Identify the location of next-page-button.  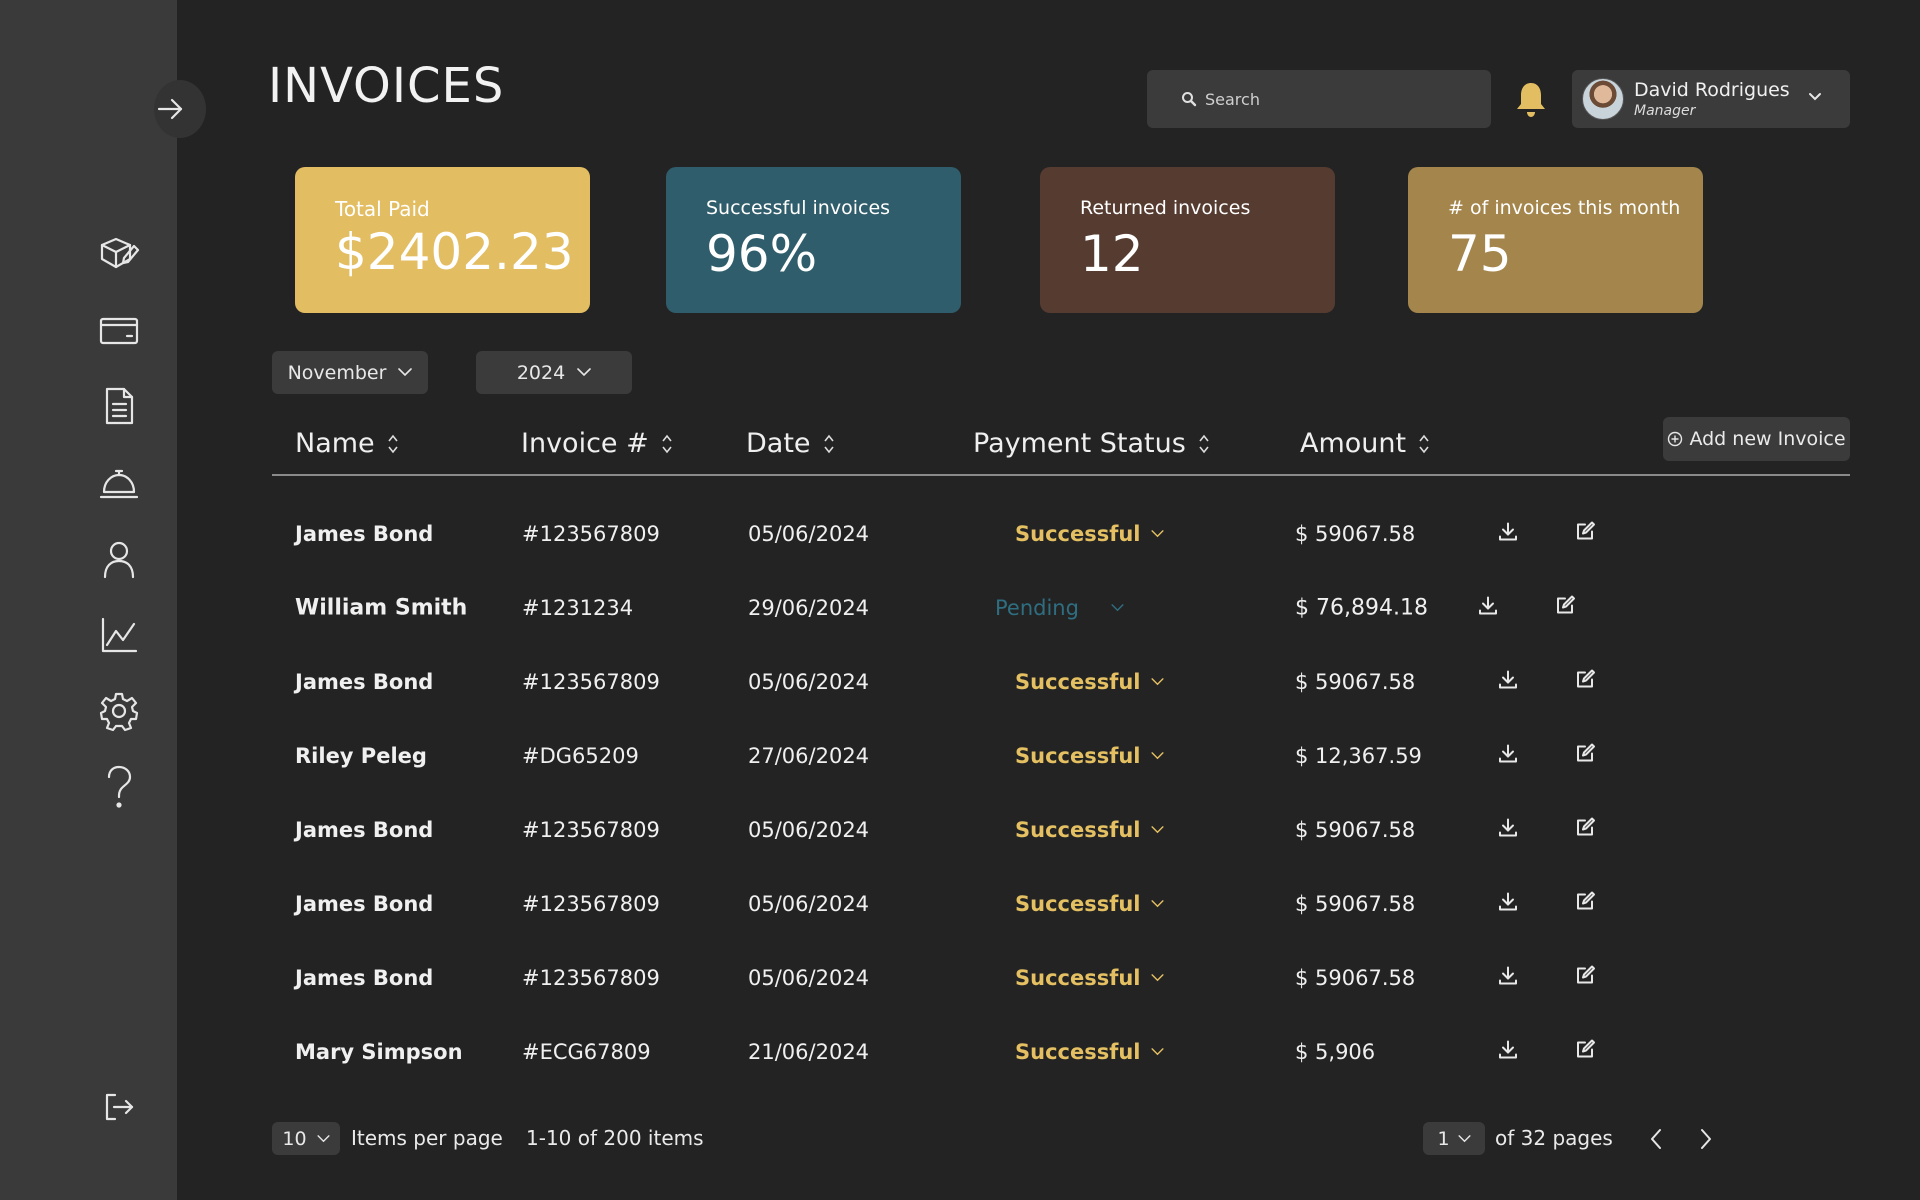
(1706, 1139).